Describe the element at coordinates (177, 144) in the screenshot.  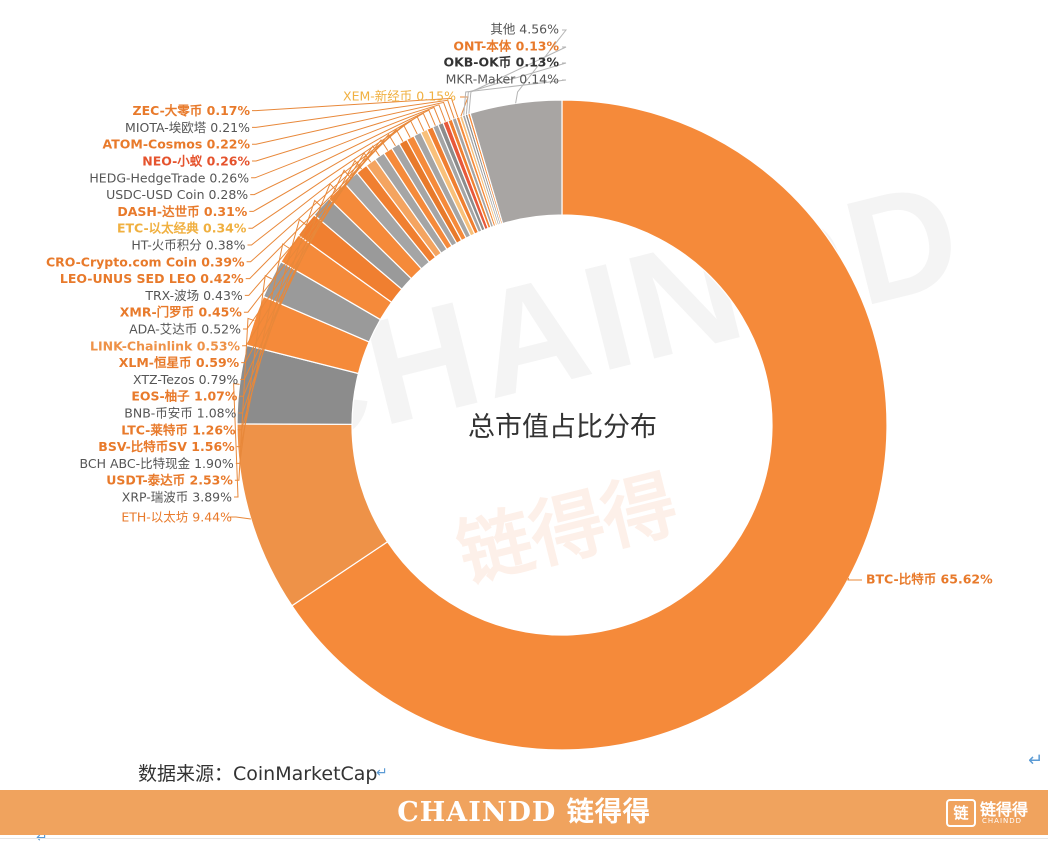
I see `label-atom-cosmos: ATOM-Cosmos 0.22%` at that location.